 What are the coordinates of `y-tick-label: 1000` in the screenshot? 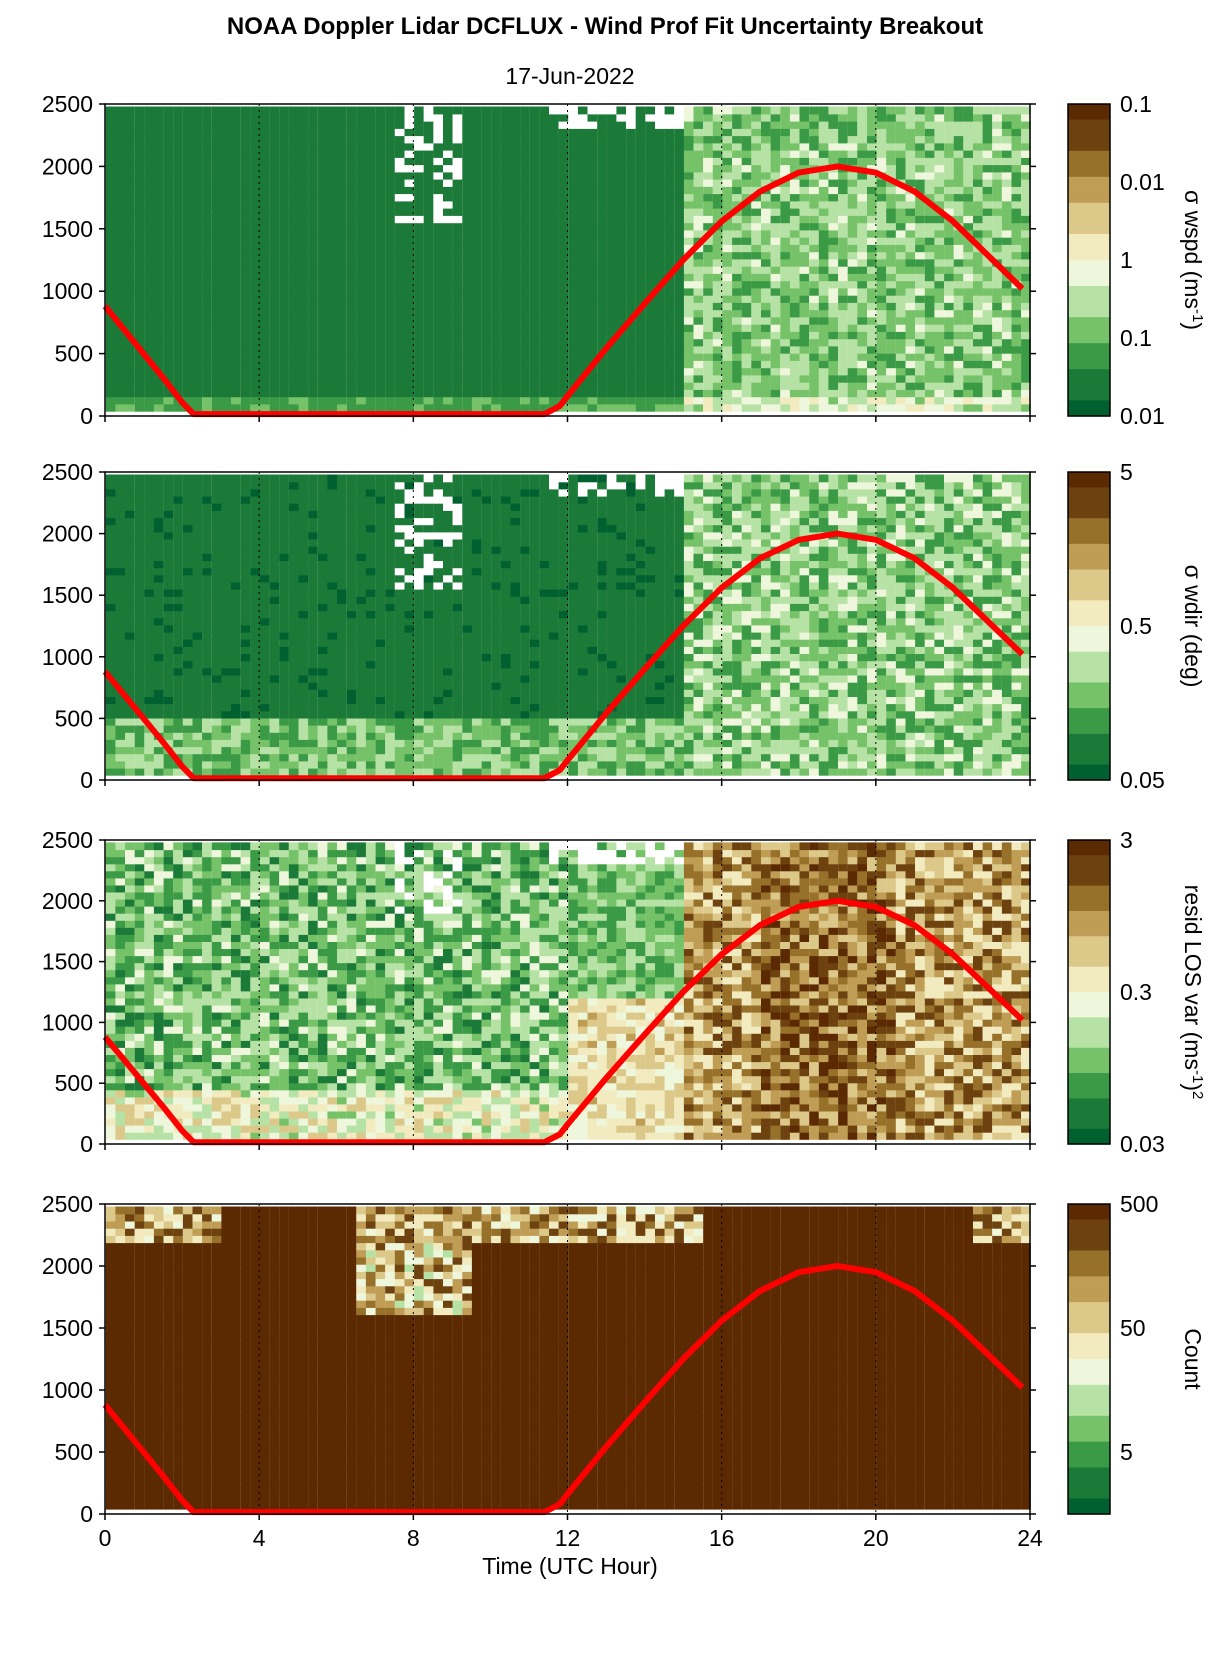 It's located at (67, 291).